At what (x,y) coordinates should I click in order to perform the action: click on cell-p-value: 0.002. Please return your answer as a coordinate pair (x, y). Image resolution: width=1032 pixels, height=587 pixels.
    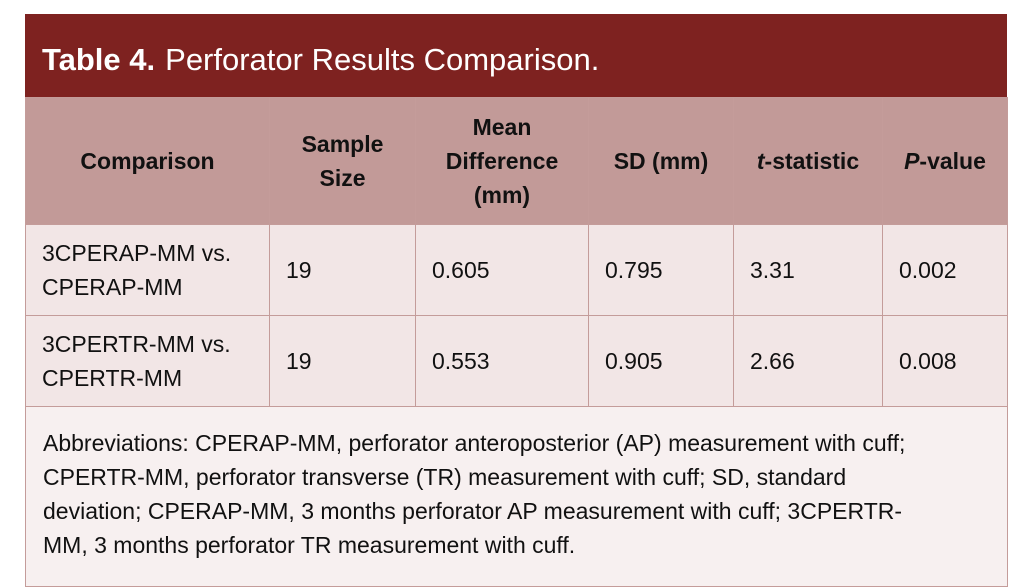
    Looking at the image, I should click on (945, 270).